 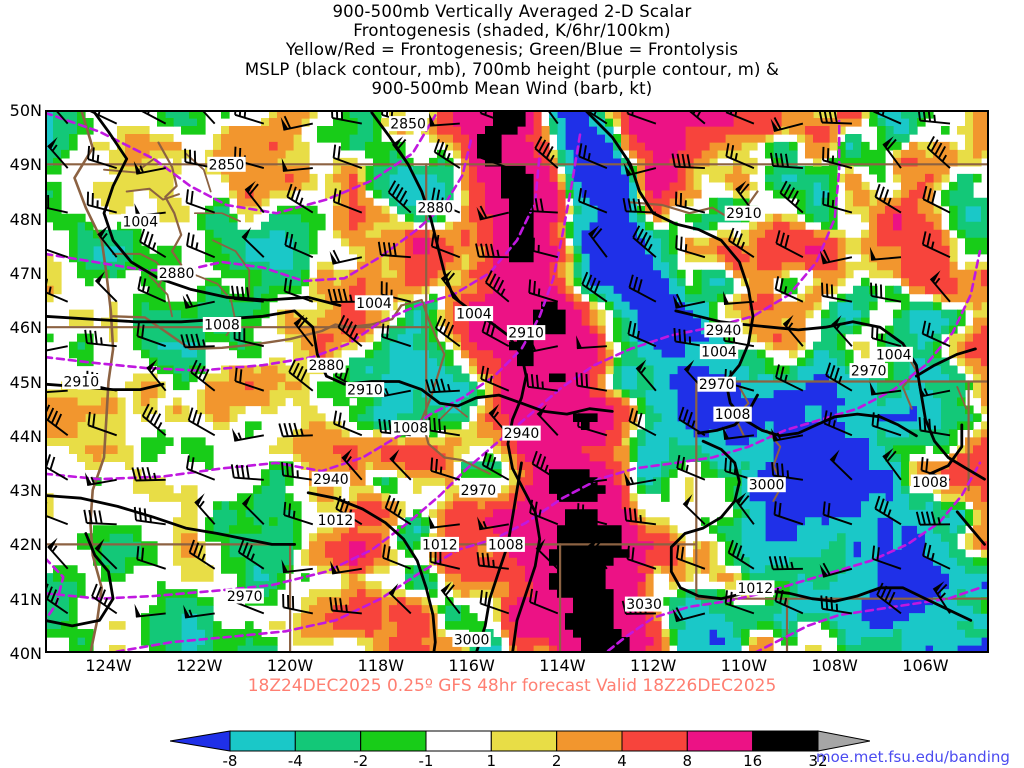 What do you see at coordinates (562, 665) in the screenshot?
I see `lon-tick-114W: 114W` at bounding box center [562, 665].